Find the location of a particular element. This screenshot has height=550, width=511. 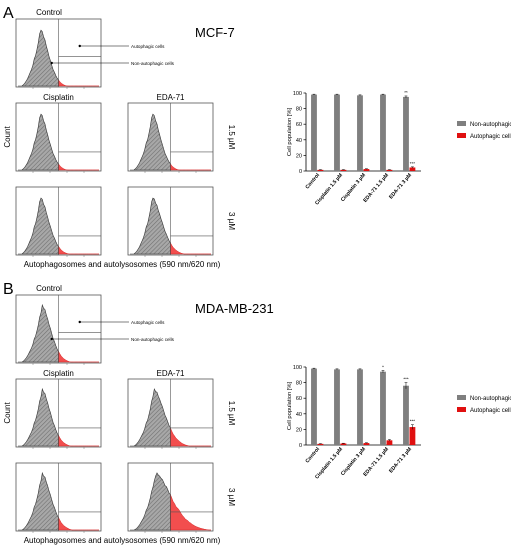

panel-letter: A is located at coordinates (8, 13).